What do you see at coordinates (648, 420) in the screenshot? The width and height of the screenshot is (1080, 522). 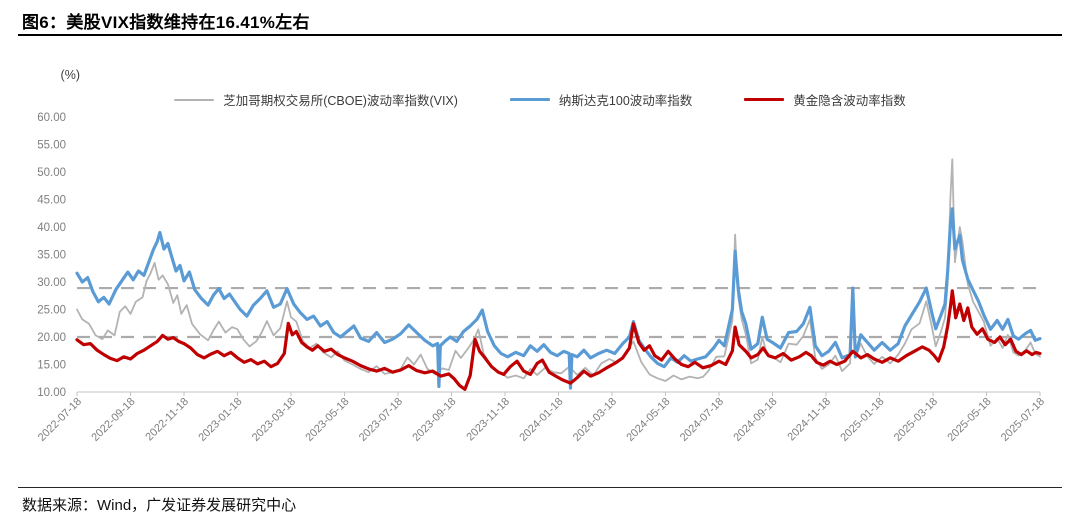 I see `x-tick-label: 2024-05-18` at bounding box center [648, 420].